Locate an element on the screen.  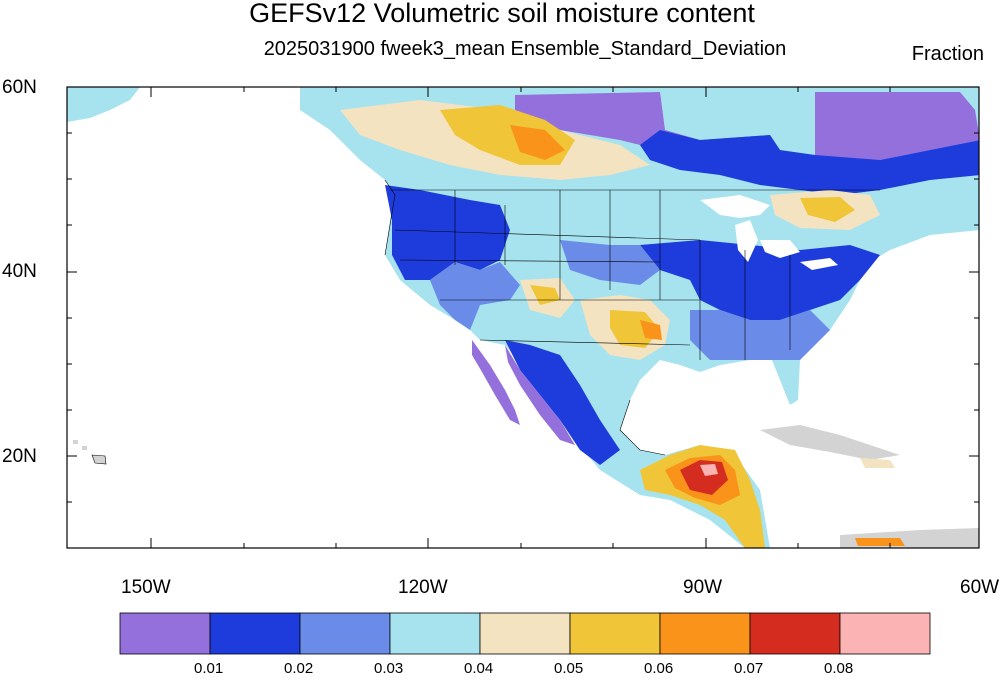
colorbar-label: 0.05 is located at coordinates (569, 668).